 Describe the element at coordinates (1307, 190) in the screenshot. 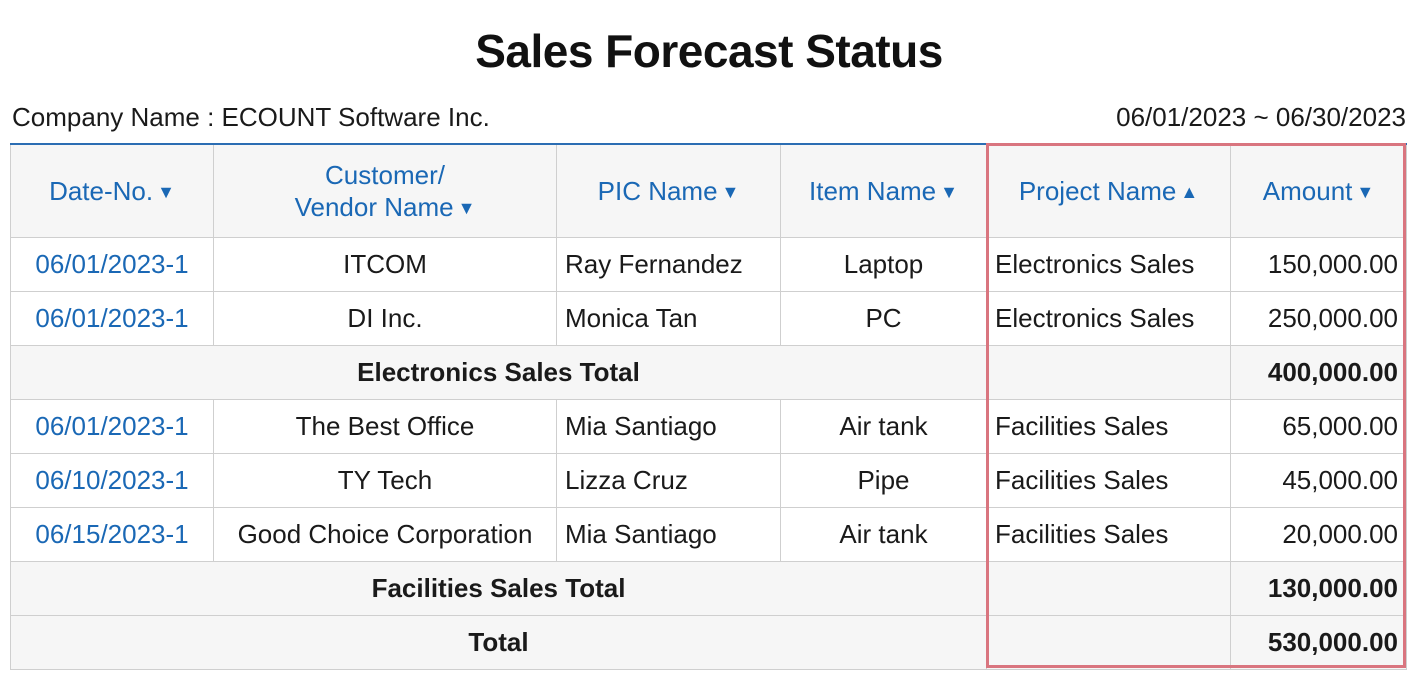

I see `column-header-label: Amount` at that location.